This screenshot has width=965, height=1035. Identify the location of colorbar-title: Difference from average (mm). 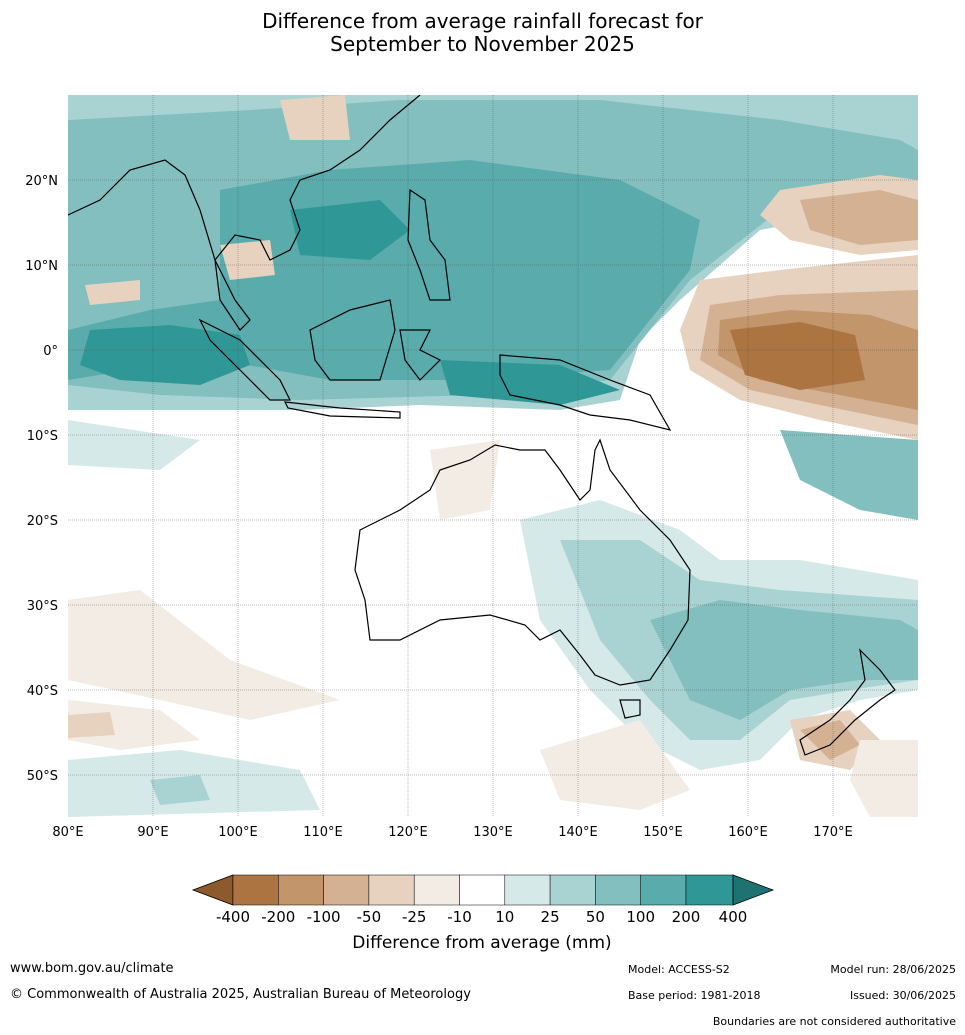
(481, 943).